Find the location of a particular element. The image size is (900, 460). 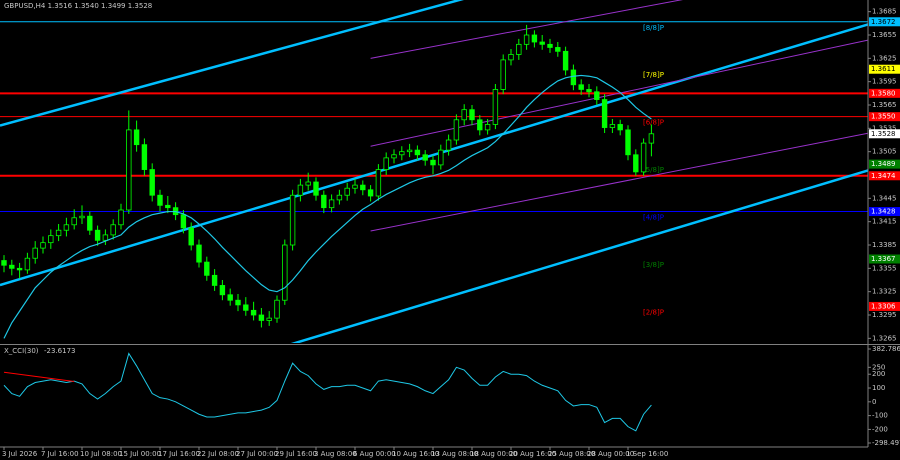

current-price-label: 1.3528 is located at coordinates (883, 134).